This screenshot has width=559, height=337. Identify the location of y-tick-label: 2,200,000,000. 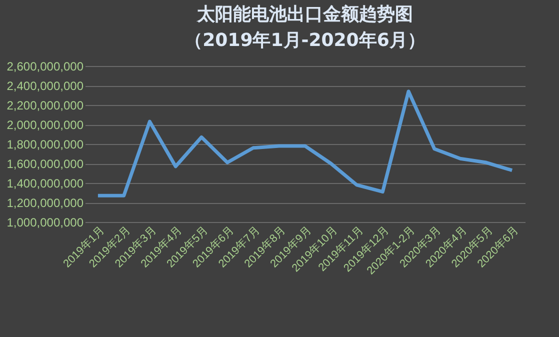
(45, 105).